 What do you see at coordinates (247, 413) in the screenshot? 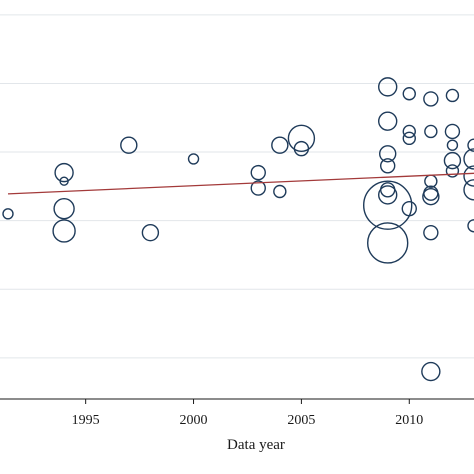
I see `x-axis-ticks: 1995 2000 2005 2010` at bounding box center [247, 413].